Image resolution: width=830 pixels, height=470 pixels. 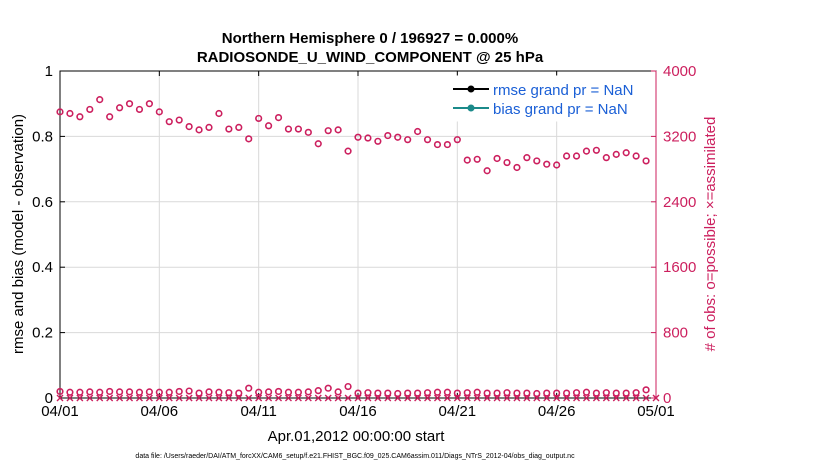 What do you see at coordinates (471, 89) in the screenshot?
I see `legend-rmse-marker` at bounding box center [471, 89].